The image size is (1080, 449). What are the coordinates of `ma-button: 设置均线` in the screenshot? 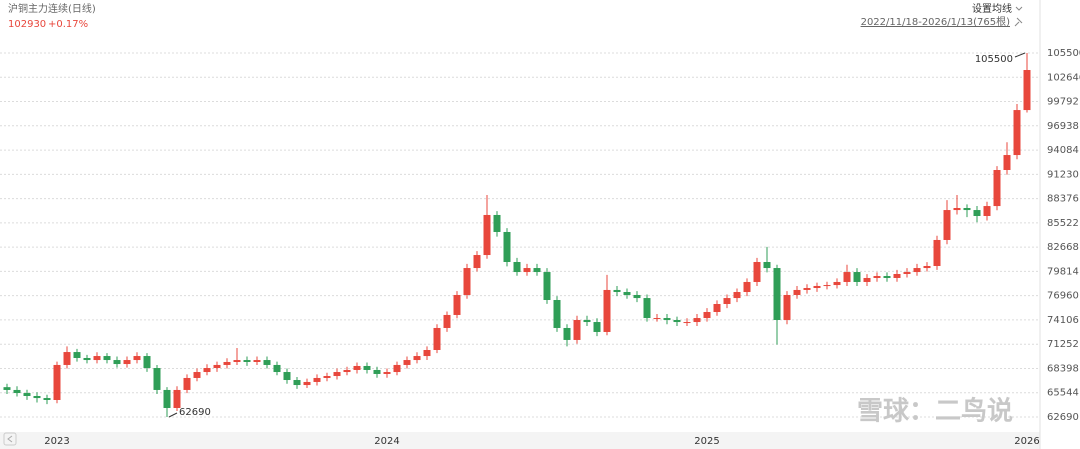 It's located at (992, 8).